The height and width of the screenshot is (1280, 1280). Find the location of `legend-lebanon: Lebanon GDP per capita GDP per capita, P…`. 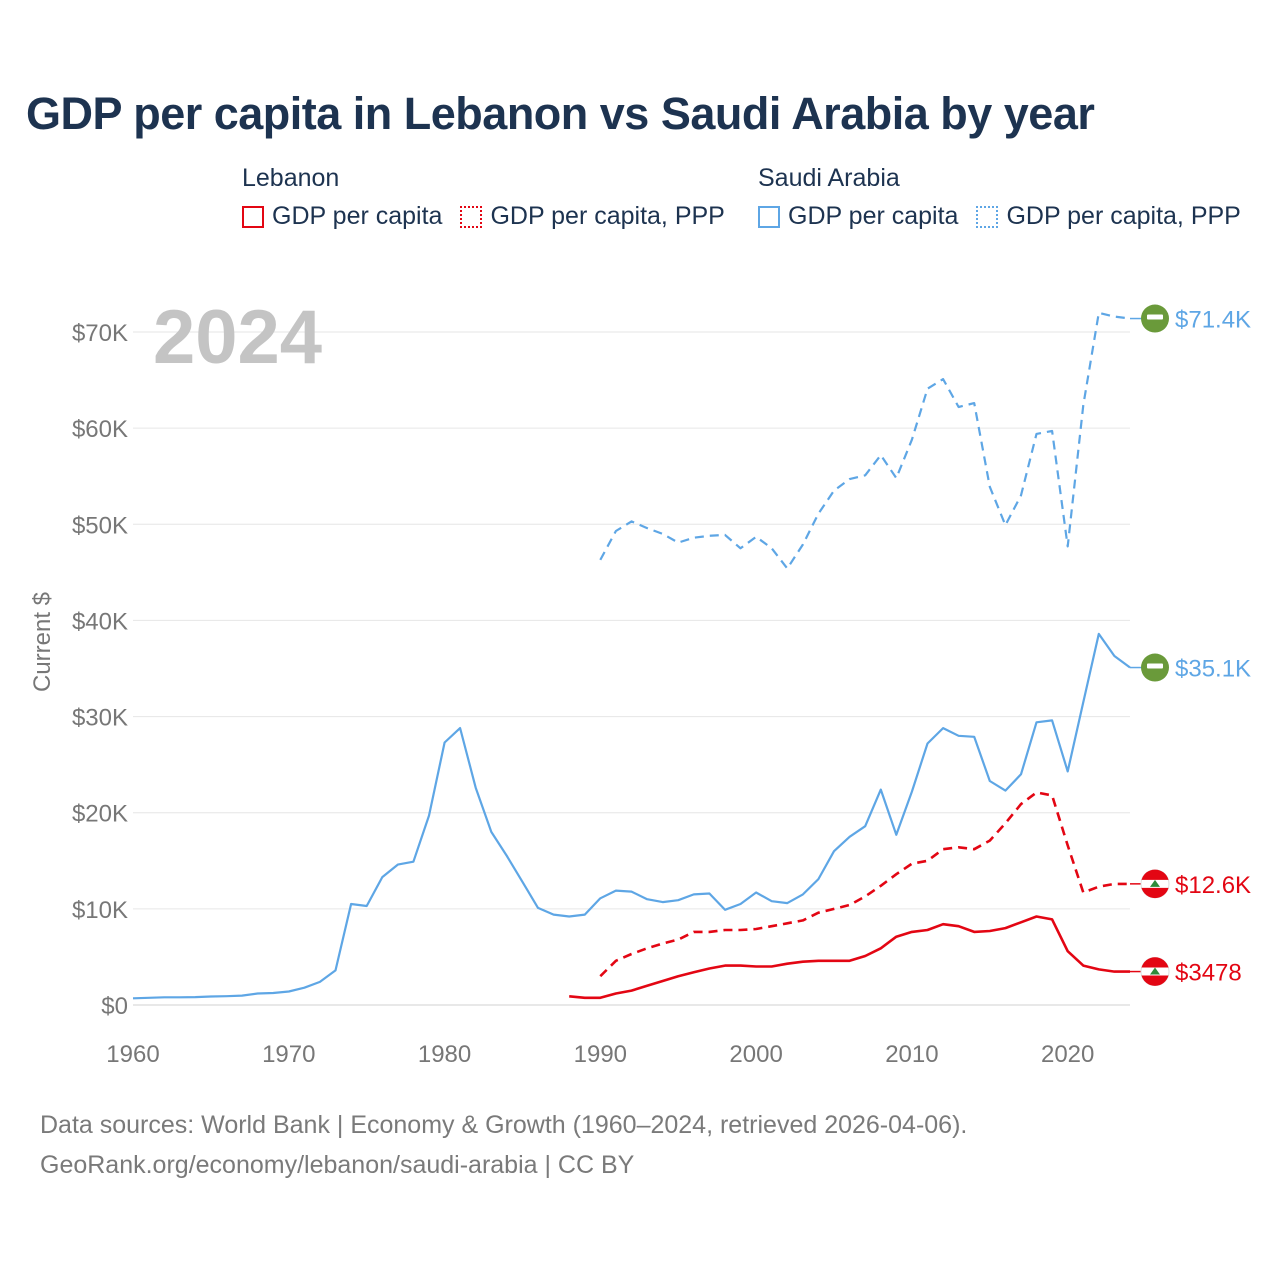

legend-lebanon: Lebanon GDP per capita GDP per capita, P… is located at coordinates (492, 195).